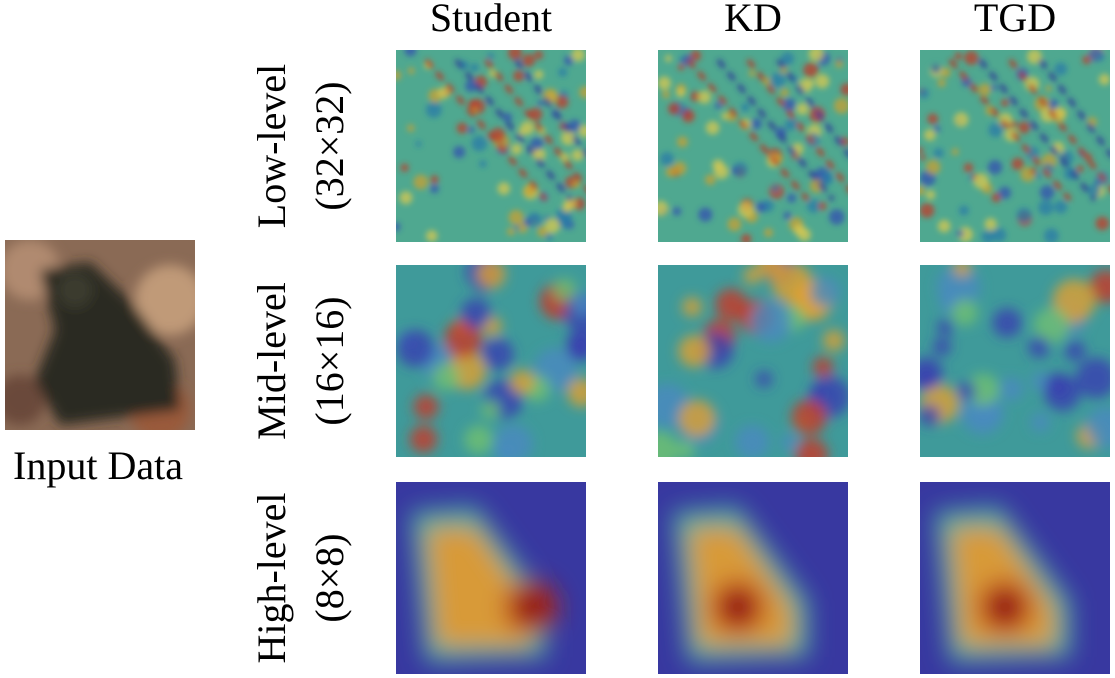 This screenshot has width=1115, height=678. I want to click on column-header: Student, so click(491, 20).